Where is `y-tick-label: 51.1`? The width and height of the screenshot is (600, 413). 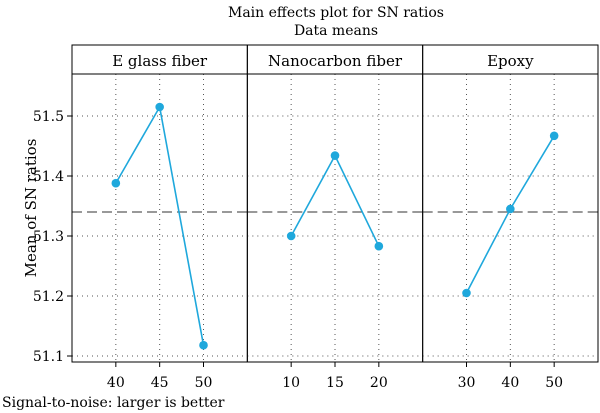 y-tick-label: 51.1 is located at coordinates (48, 357).